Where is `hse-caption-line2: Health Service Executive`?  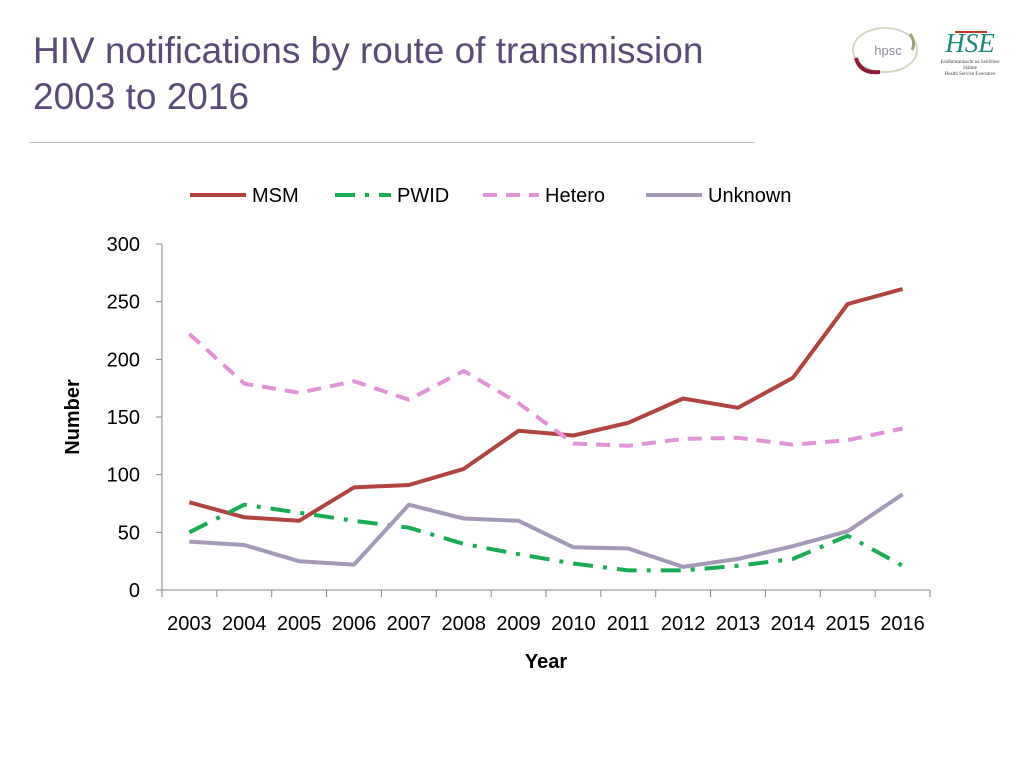
hse-caption-line2: Health Service Executive is located at coordinates (970, 74).